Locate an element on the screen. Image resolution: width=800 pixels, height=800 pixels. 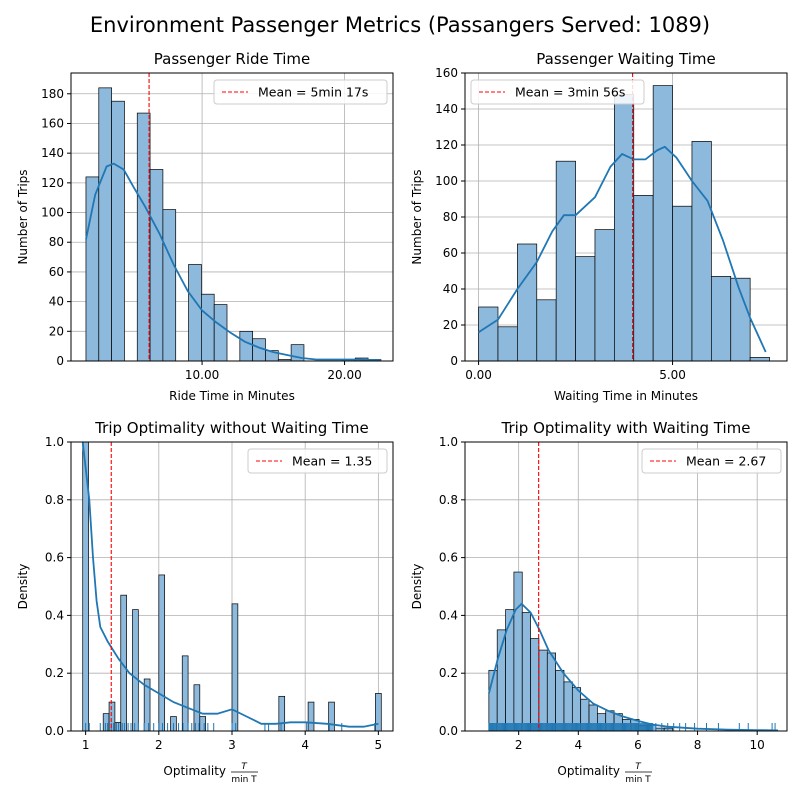
y-axis-label: Density is located at coordinates (417, 587).